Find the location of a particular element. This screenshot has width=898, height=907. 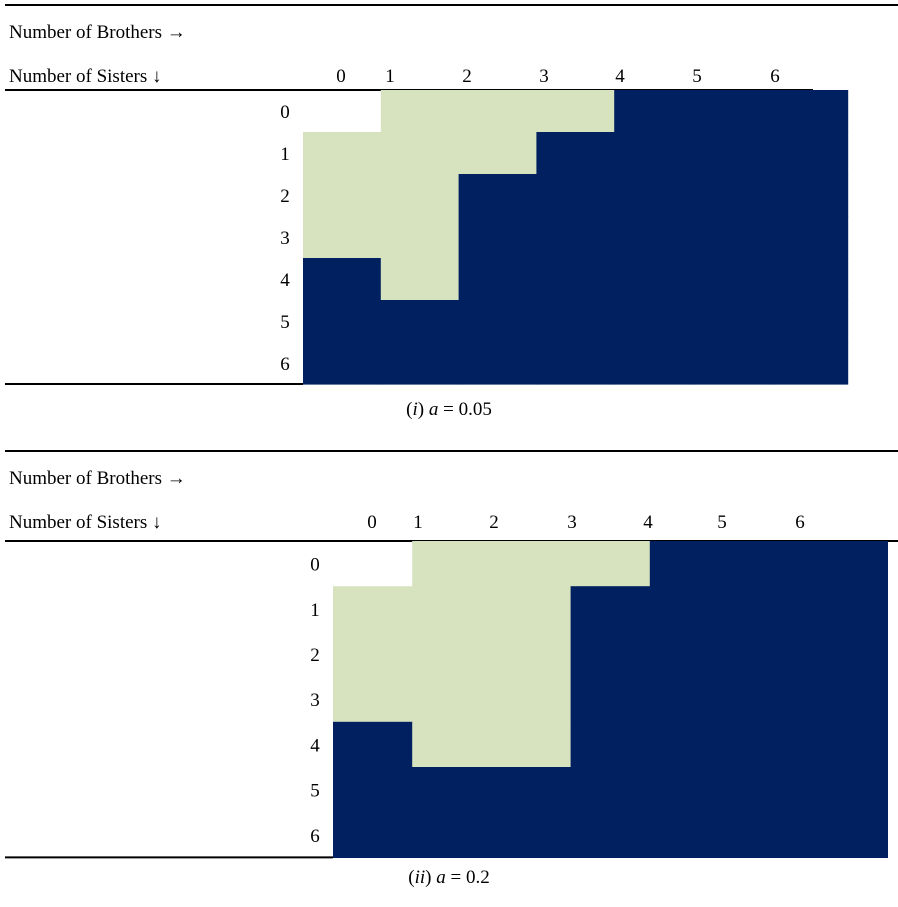

panel-caption: (ii) a = 0.2 is located at coordinates (448, 877).